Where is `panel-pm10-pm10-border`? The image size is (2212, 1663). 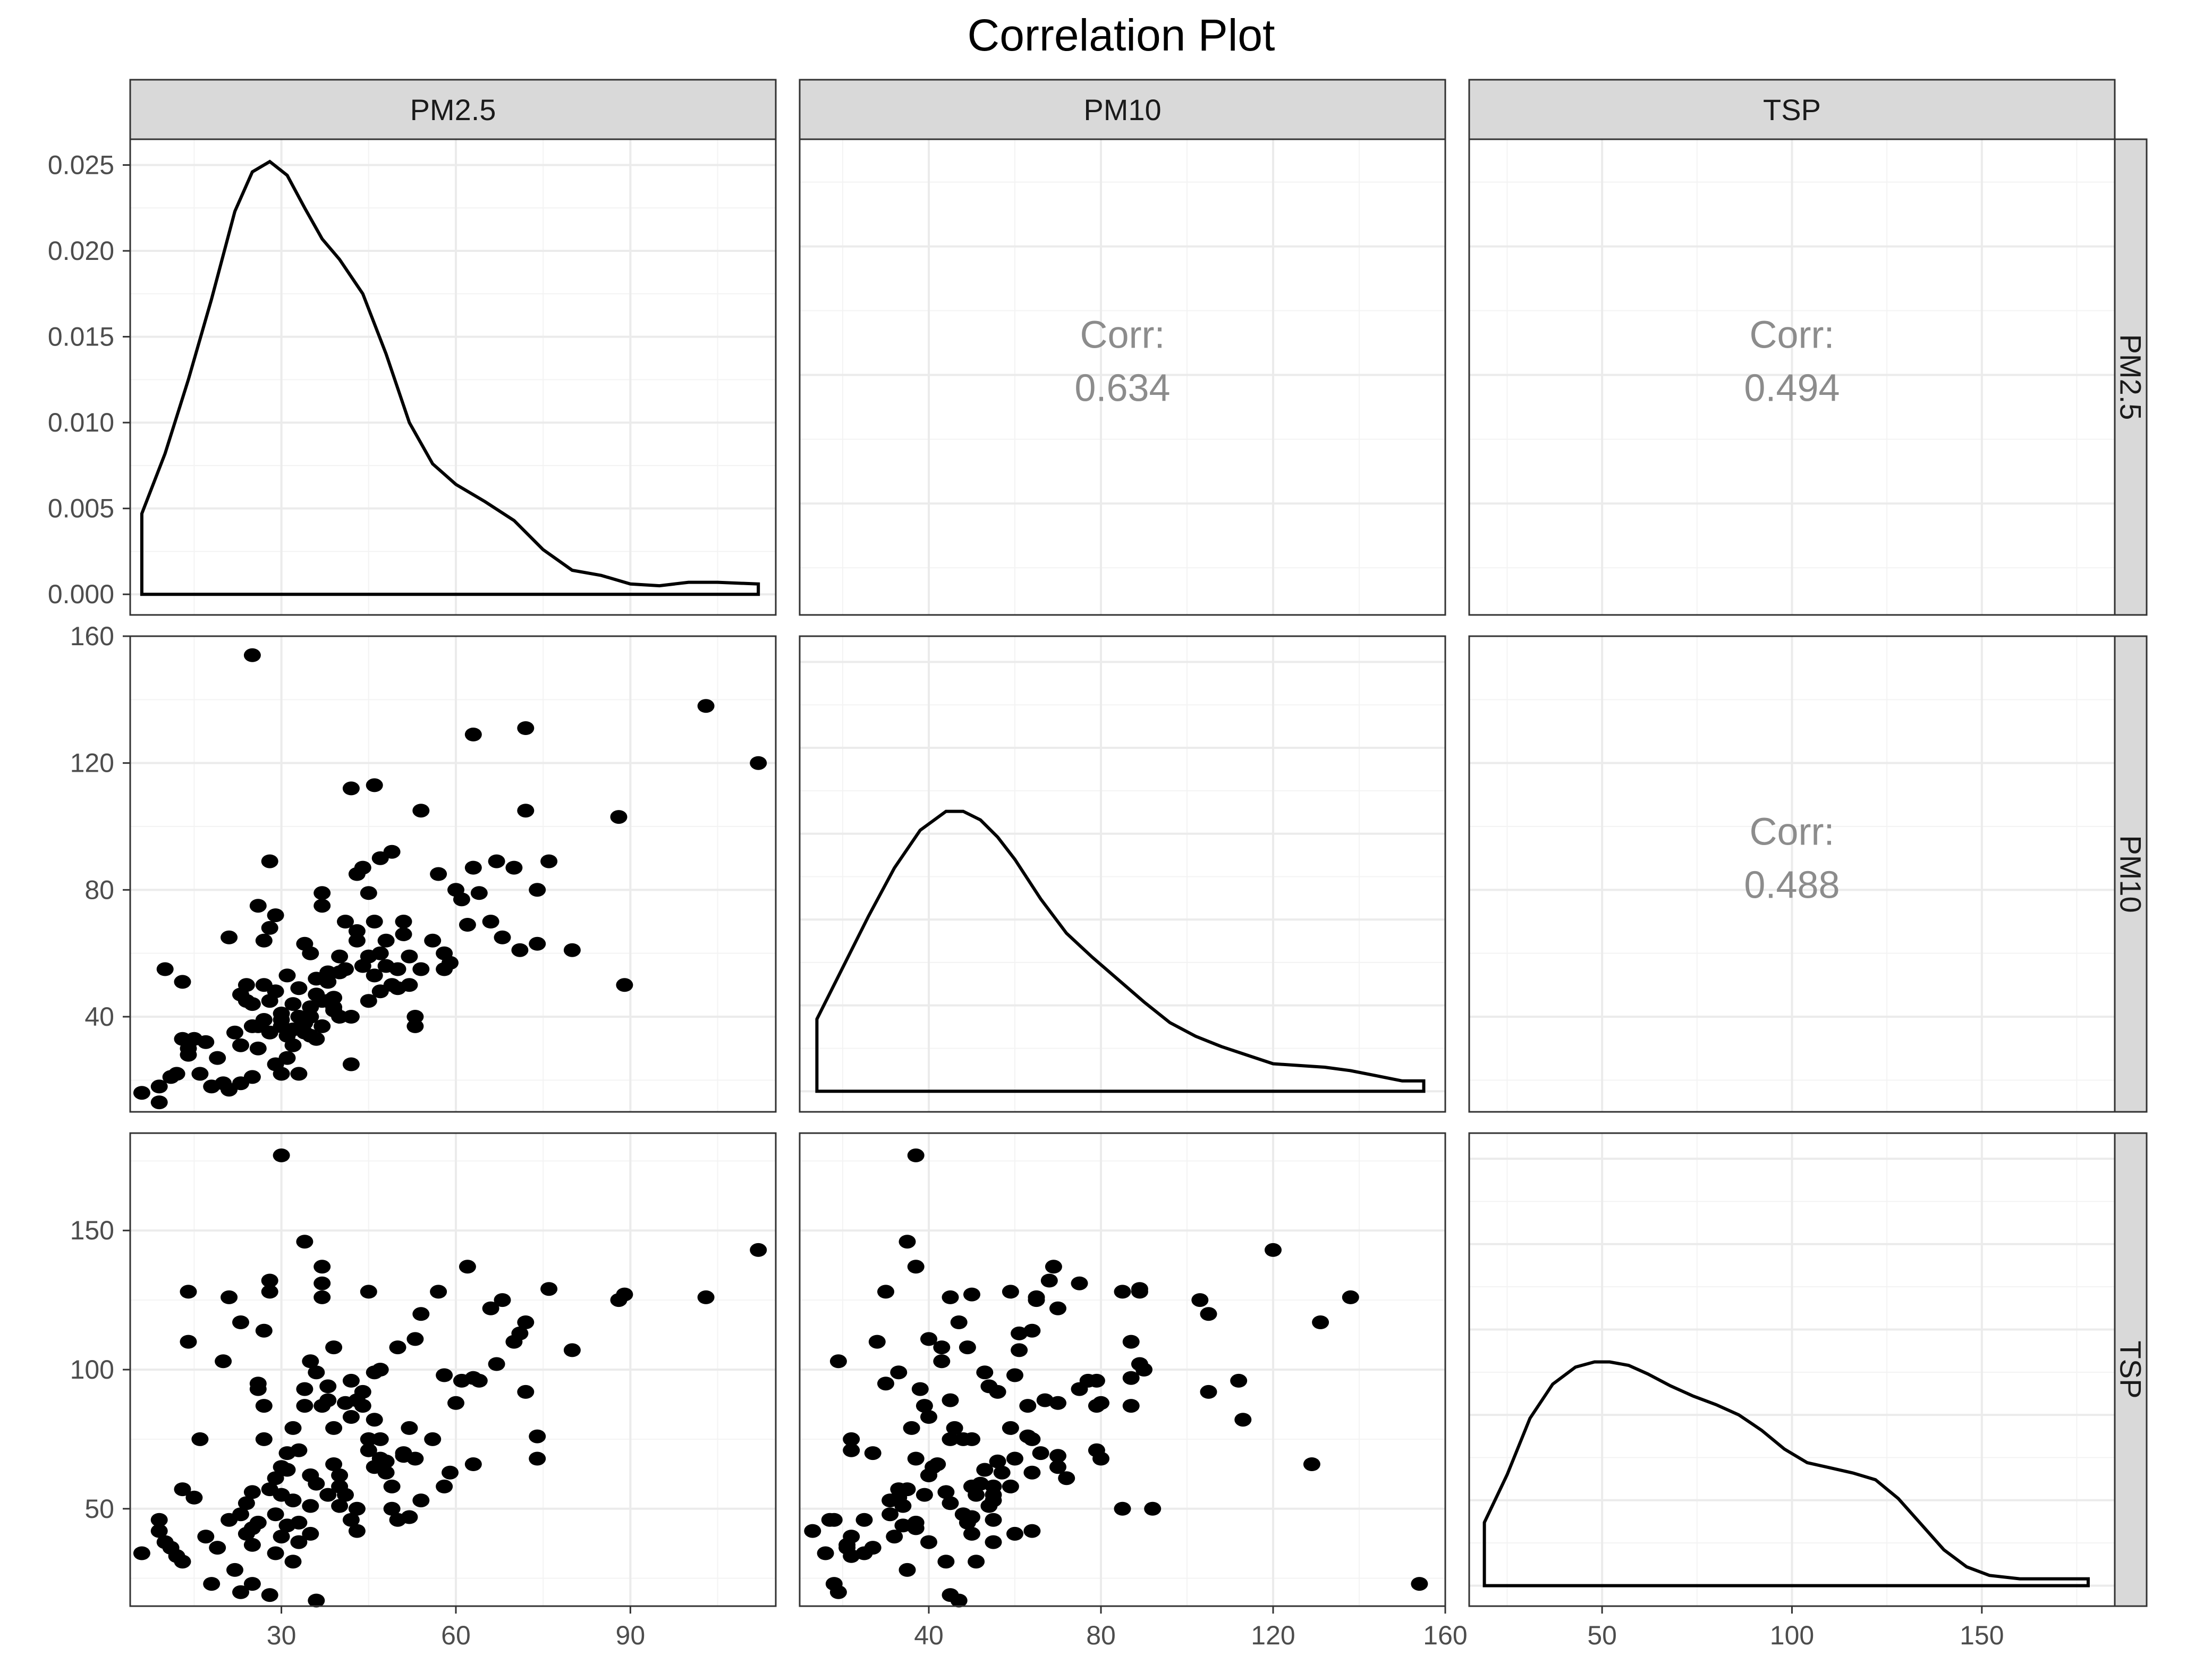
panel-pm10-pm10-border is located at coordinates (1122, 874).